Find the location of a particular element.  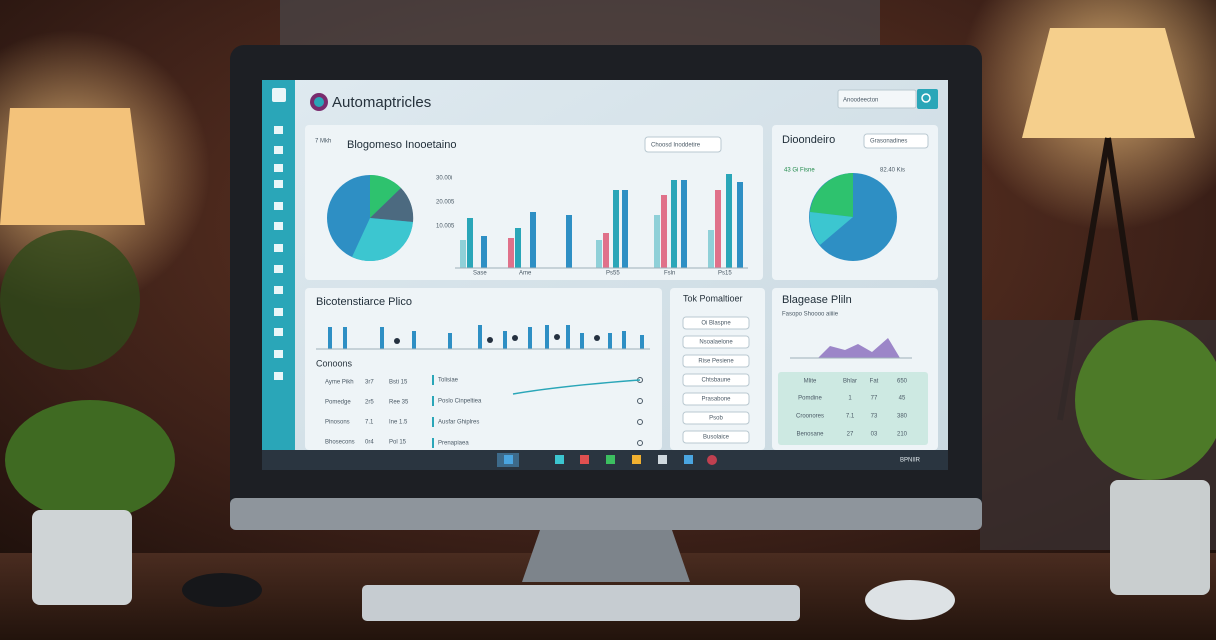

filter-label: Choosd Inoddetire is located at coordinates (676, 146).